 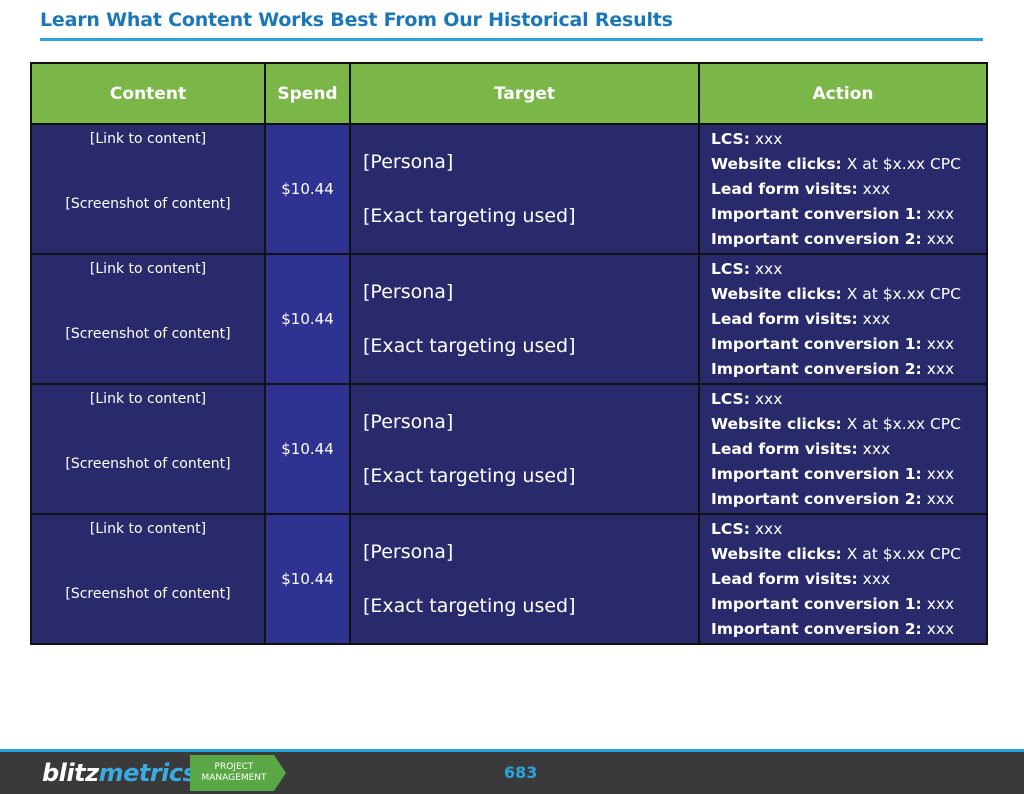 I want to click on column-header: Spend, so click(x=307, y=93).